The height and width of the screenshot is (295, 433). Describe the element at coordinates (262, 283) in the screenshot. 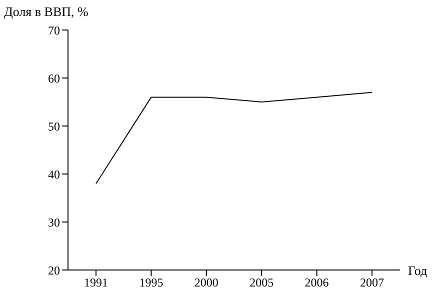

I see `x-tick-label: 2005` at that location.